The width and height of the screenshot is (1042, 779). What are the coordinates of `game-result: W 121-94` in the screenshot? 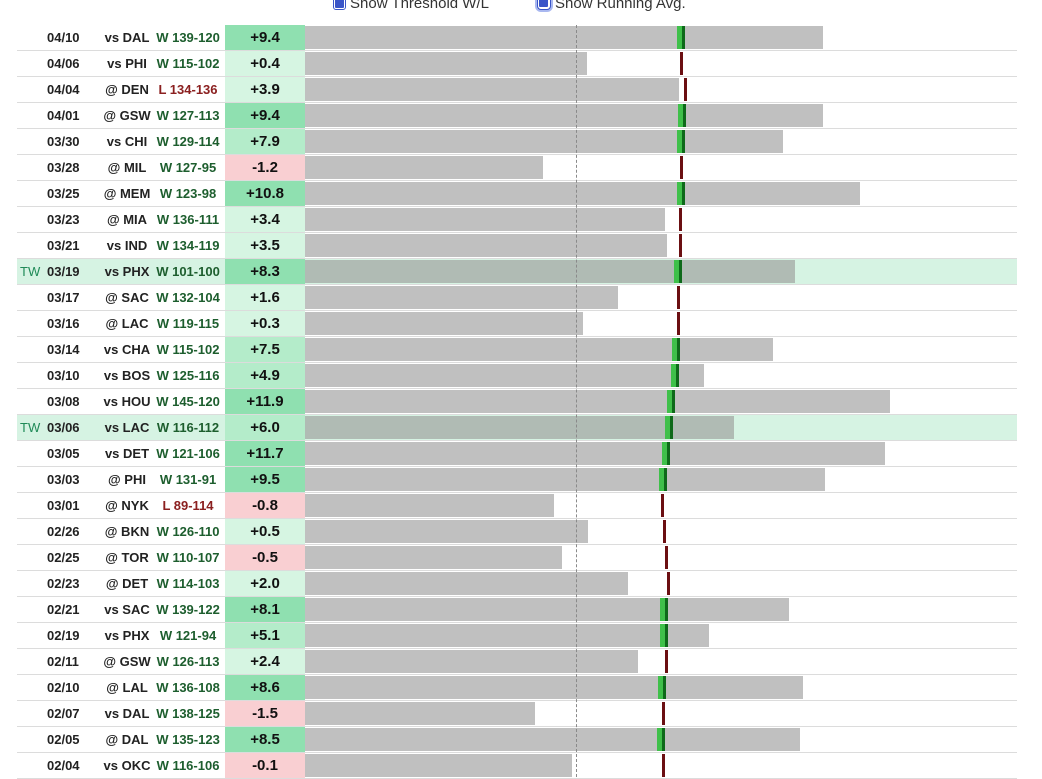 It's located at (188, 635).